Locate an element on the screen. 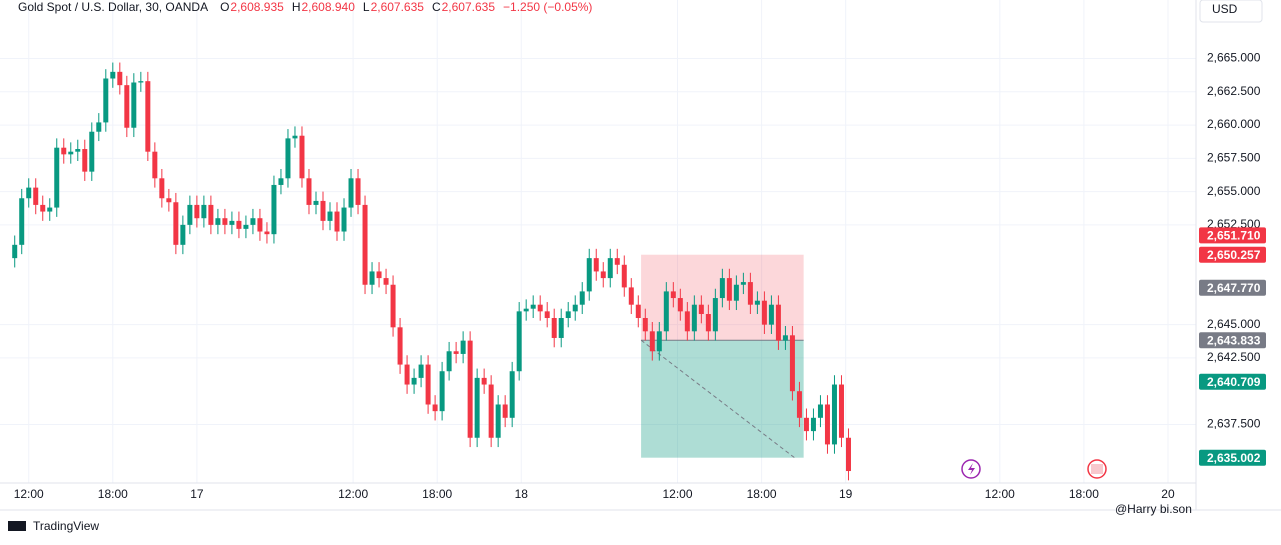  price-badge-label: 2,635.002 is located at coordinates (1234, 458).